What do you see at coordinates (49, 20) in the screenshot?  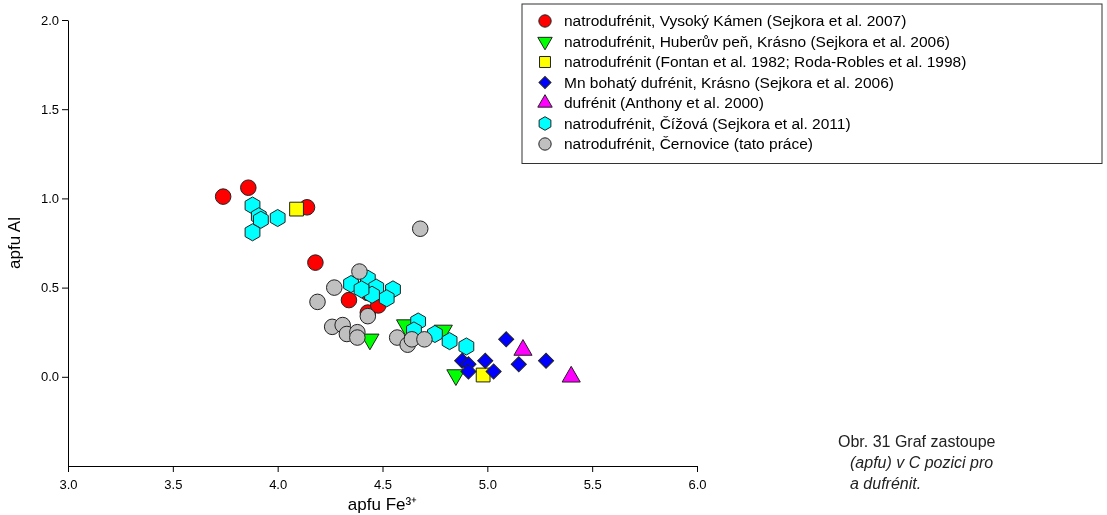 I see `y-tick-label: 2.0` at bounding box center [49, 20].